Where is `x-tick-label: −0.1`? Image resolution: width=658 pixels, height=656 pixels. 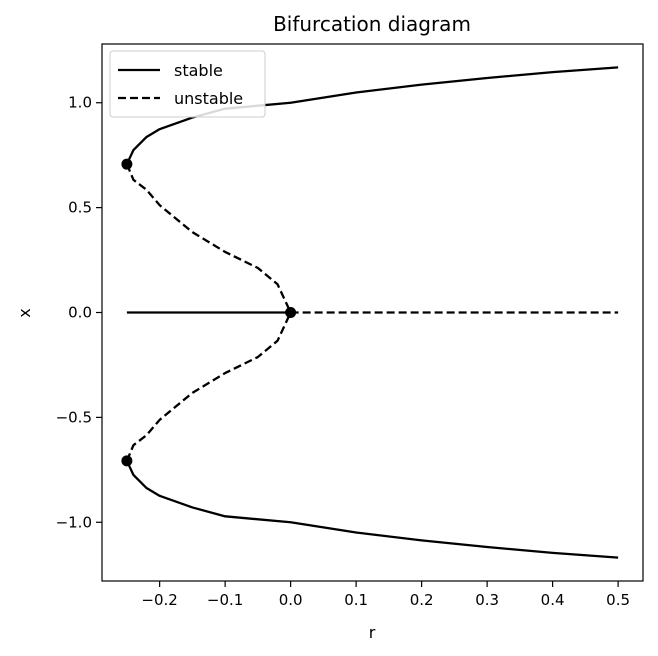 x-tick-label: −0.1 is located at coordinates (225, 600).